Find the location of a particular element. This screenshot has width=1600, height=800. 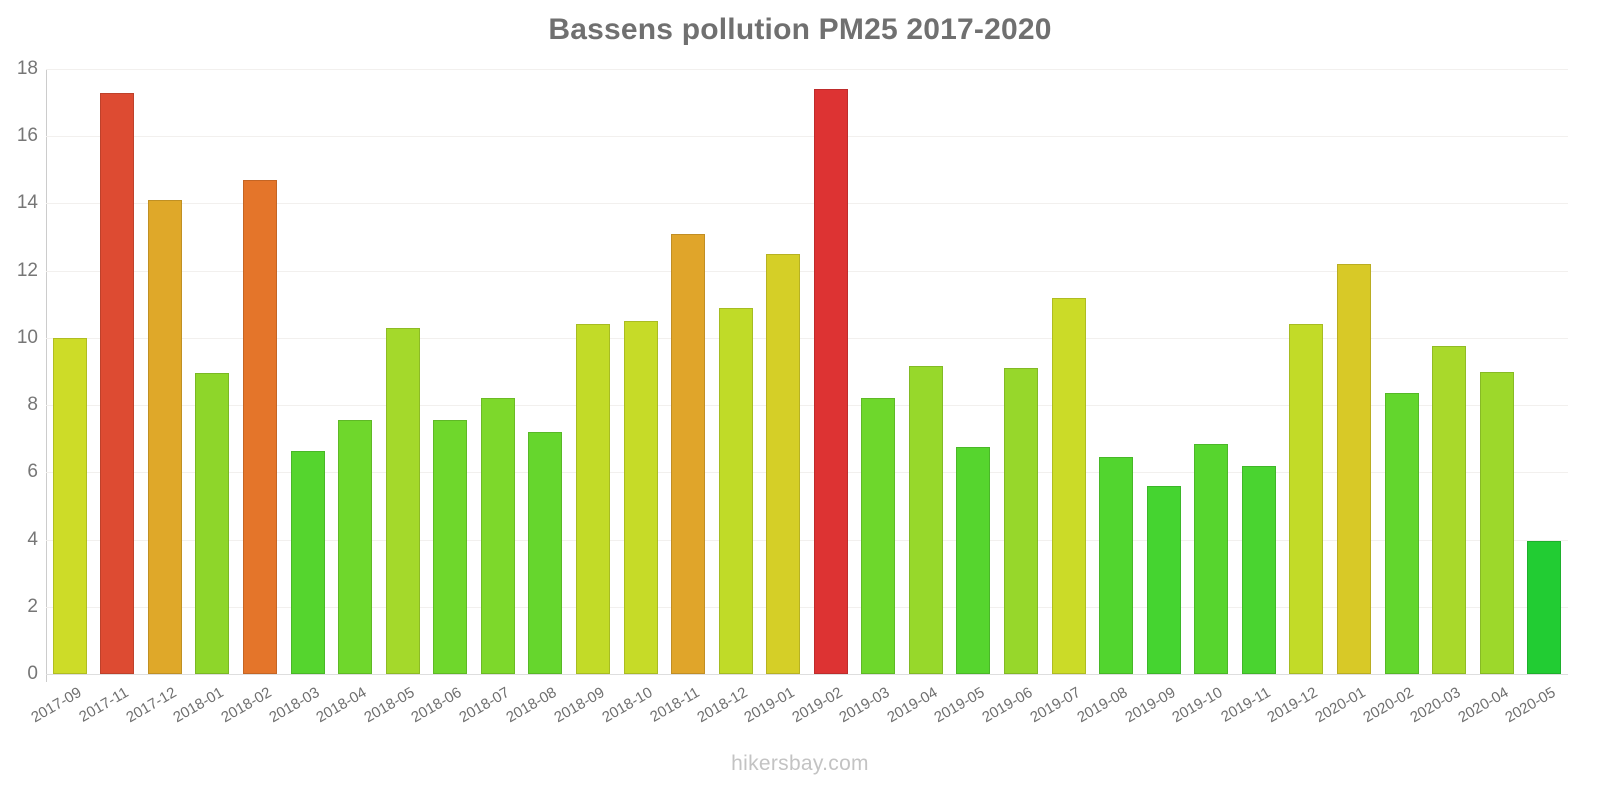

footer-credit: hikersbay.com is located at coordinates (800, 763).